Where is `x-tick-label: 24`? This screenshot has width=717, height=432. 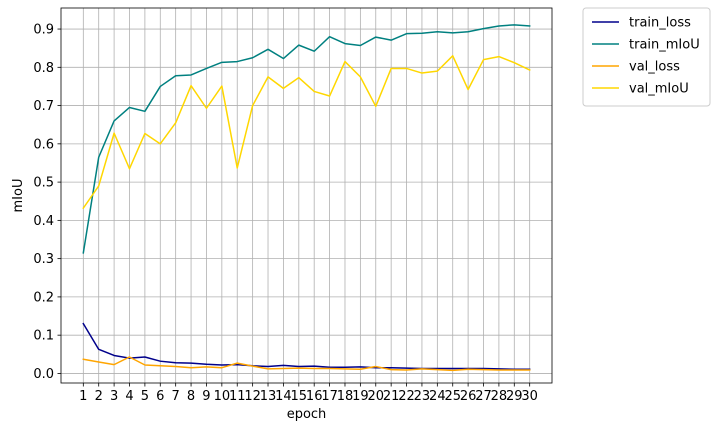
x-tick-label: 24 is located at coordinates (437, 396).